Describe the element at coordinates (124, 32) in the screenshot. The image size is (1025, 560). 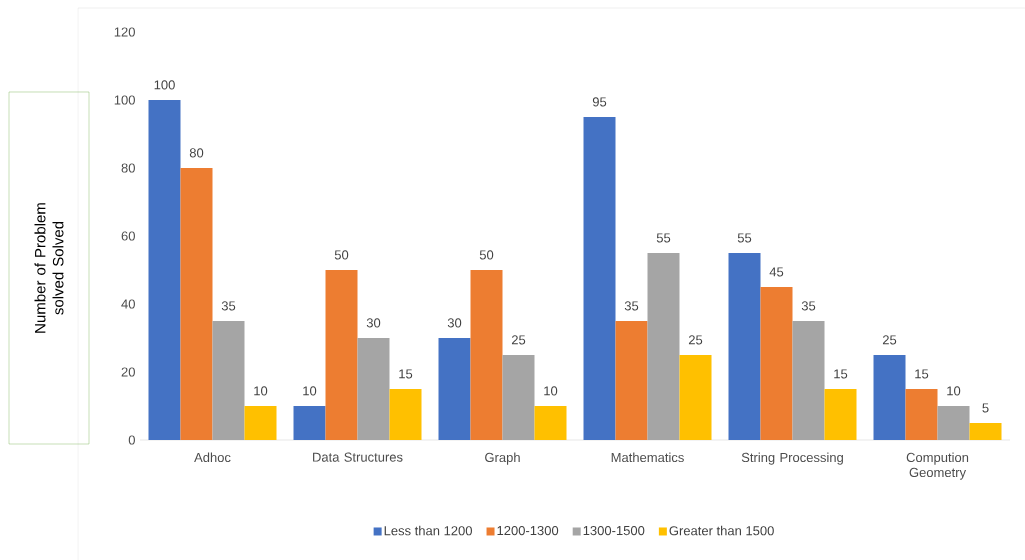
I see `y-tick-label: 120` at that location.